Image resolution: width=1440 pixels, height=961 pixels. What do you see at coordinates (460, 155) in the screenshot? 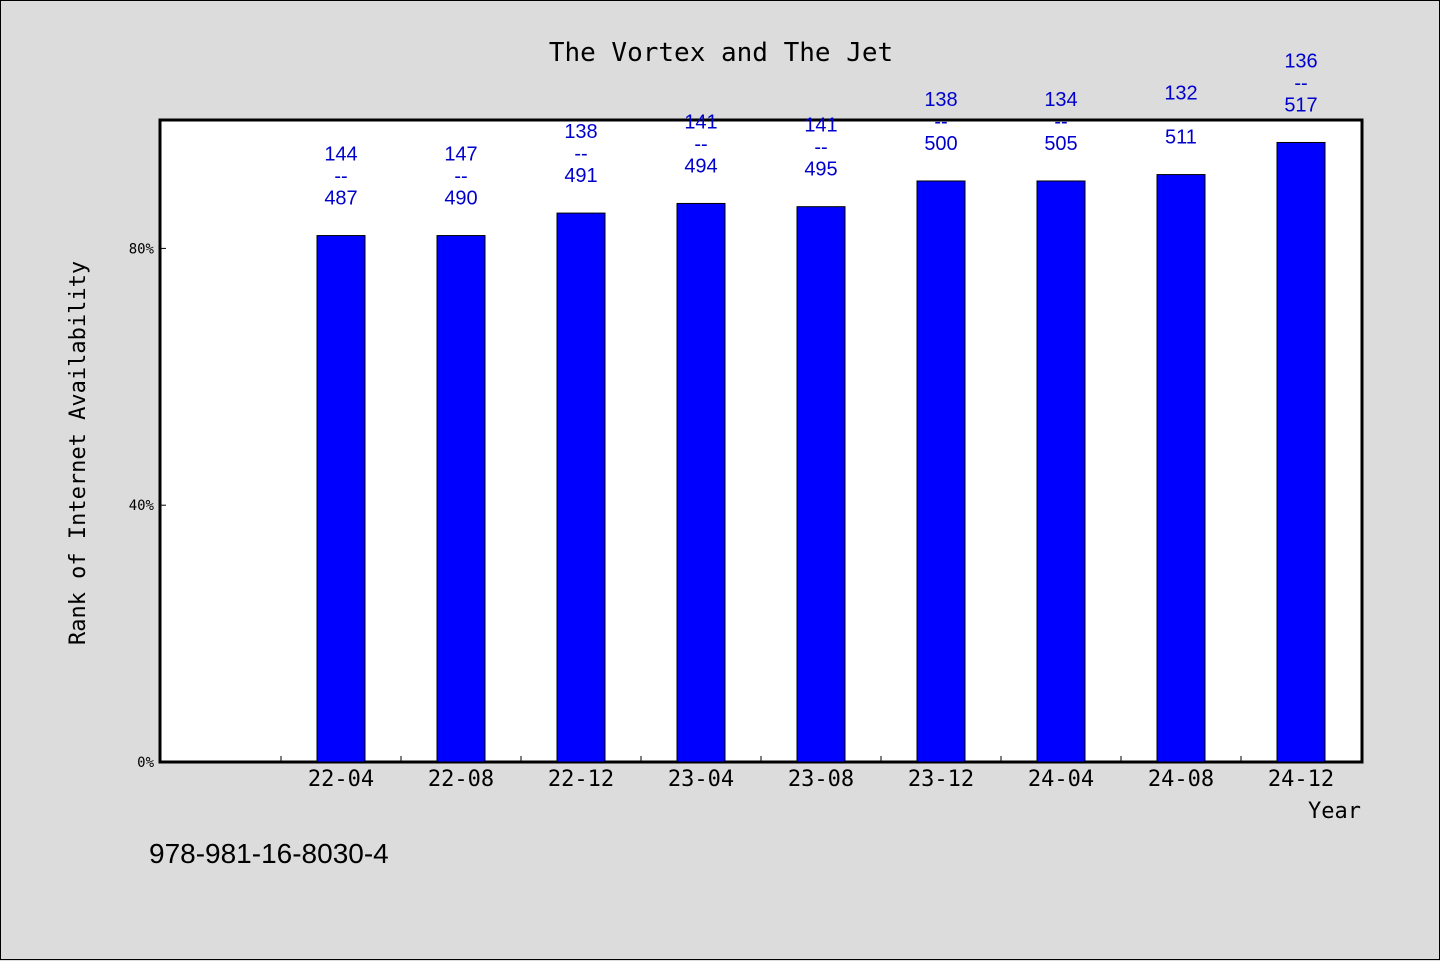
I see `bar-data-label: 147` at bounding box center [460, 155].